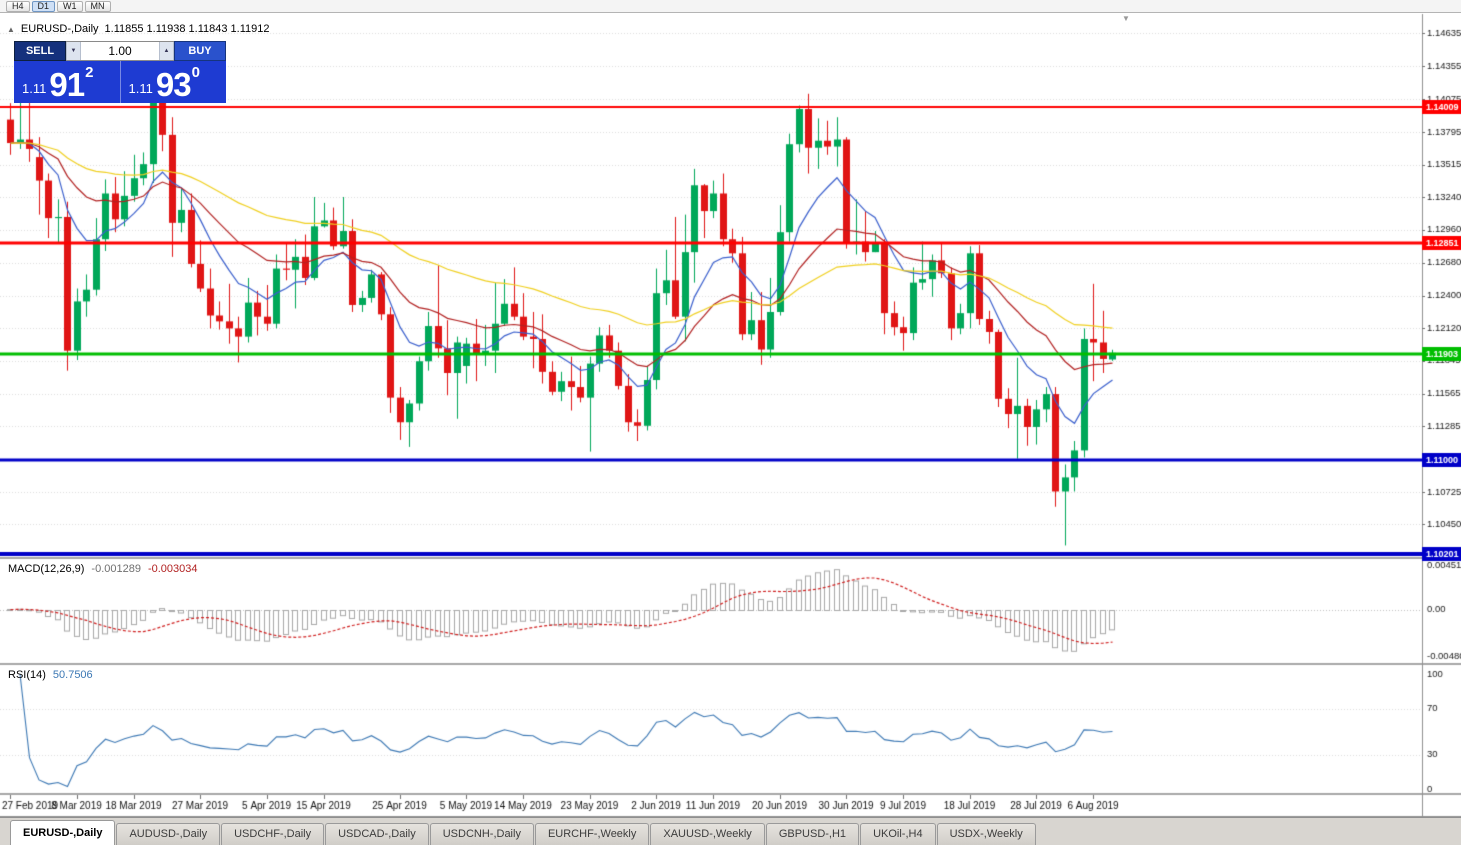 The width and height of the screenshot is (1461, 845). What do you see at coordinates (195, 72) in the screenshot?
I see `ask-pip-digit: 0` at bounding box center [195, 72].